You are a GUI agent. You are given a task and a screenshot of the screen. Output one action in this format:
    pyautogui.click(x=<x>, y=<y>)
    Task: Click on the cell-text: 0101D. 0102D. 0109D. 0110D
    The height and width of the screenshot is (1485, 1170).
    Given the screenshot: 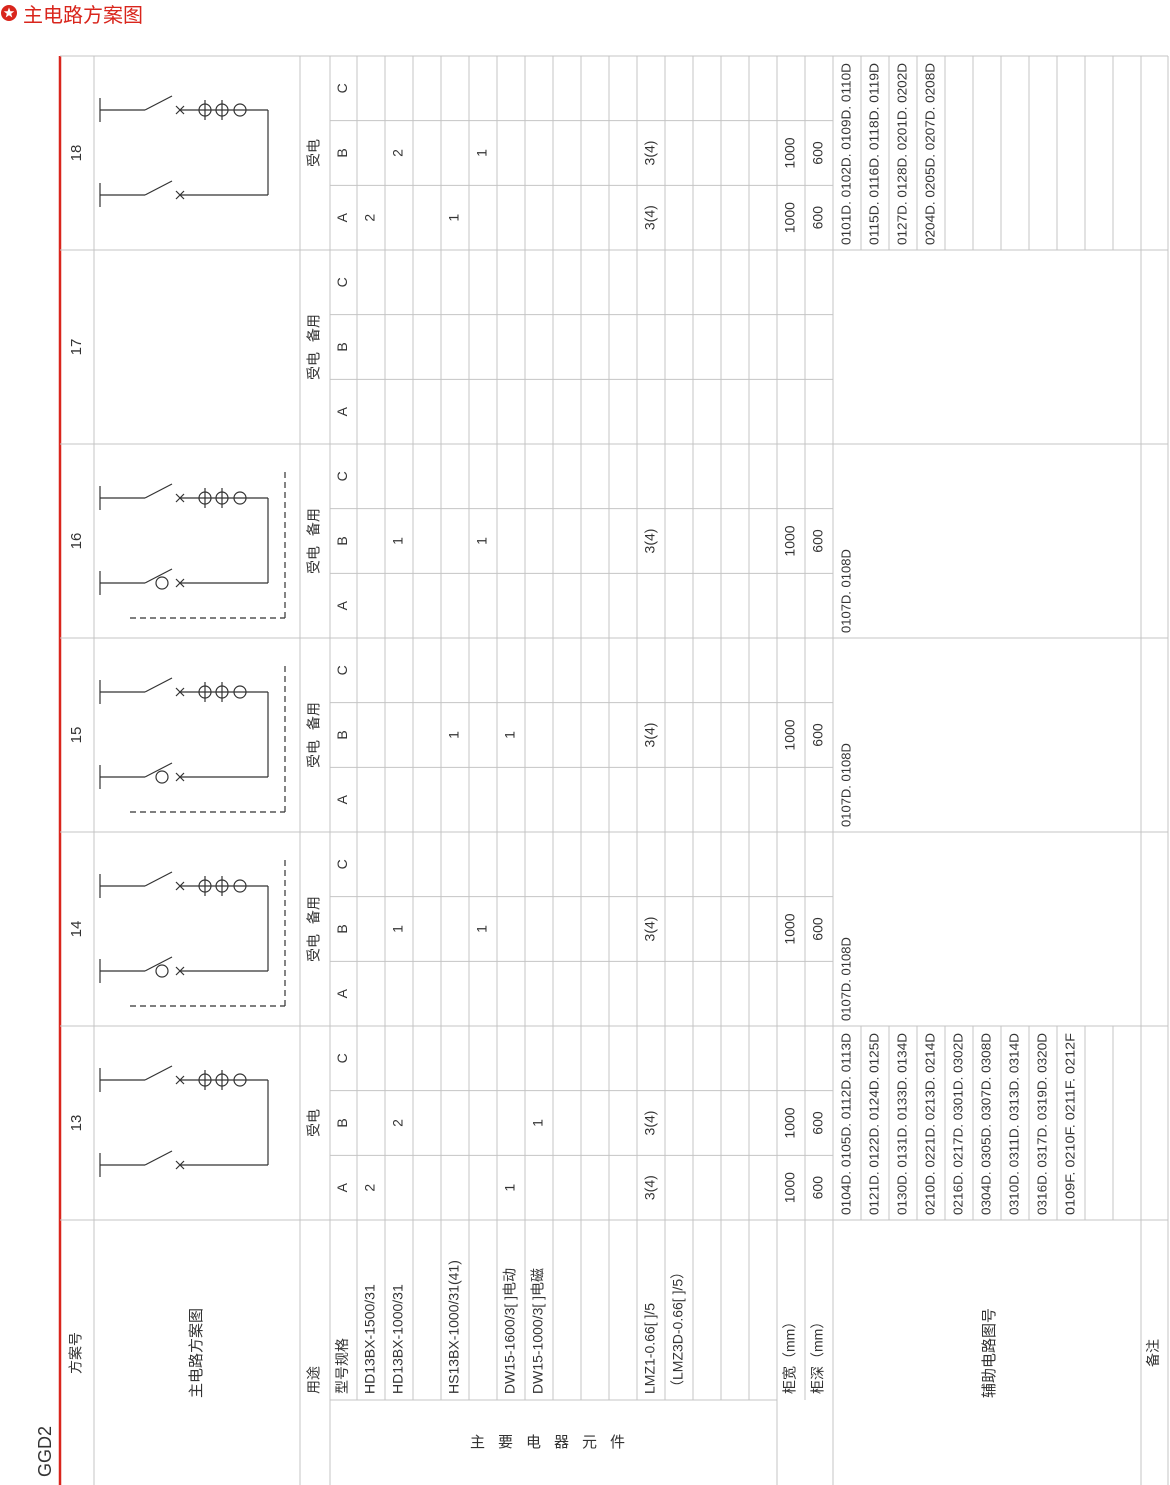 What is the action you would take?
    pyautogui.click(x=845, y=154)
    